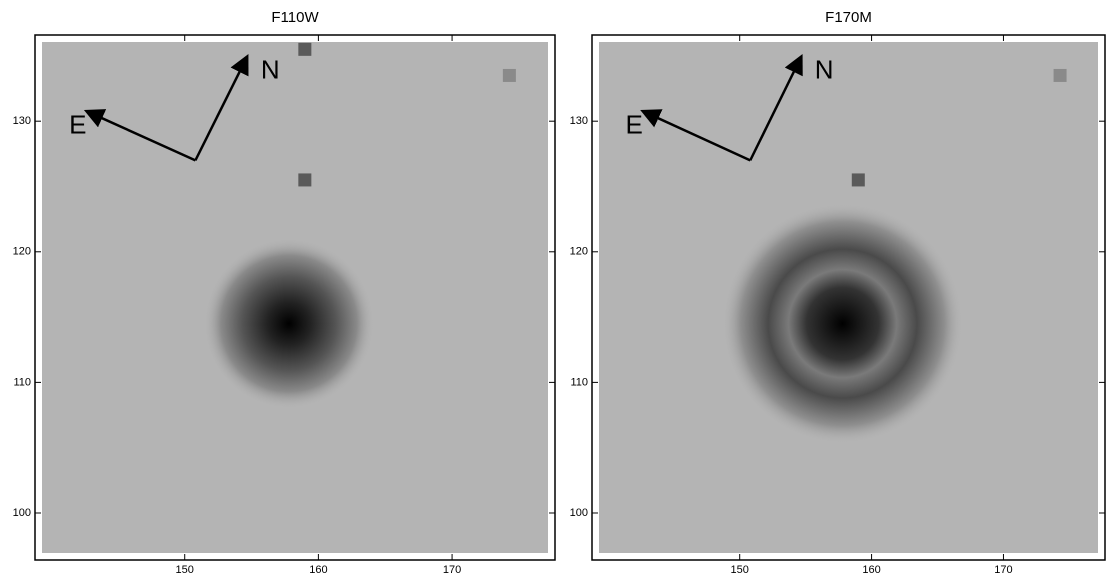 The height and width of the screenshot is (580, 1108). Describe the element at coordinates (295, 17) in the screenshot. I see `panel-title: F110W` at that location.